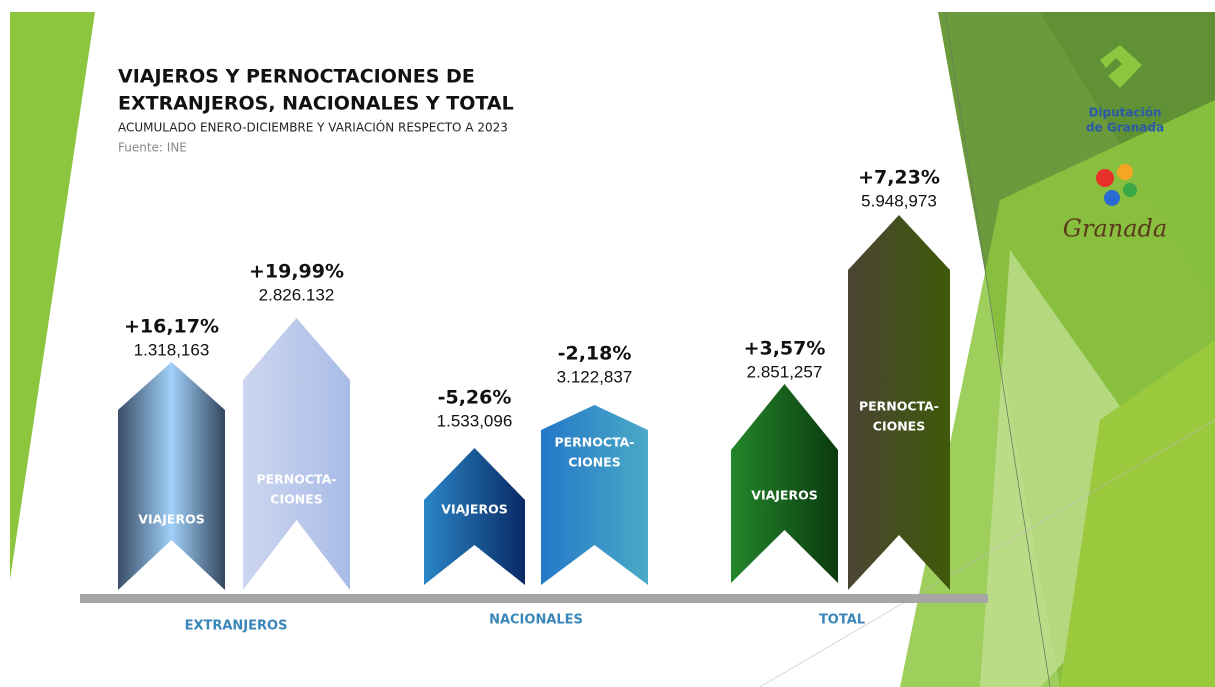  I want to click on change-label: -2,18%, so click(595, 354).